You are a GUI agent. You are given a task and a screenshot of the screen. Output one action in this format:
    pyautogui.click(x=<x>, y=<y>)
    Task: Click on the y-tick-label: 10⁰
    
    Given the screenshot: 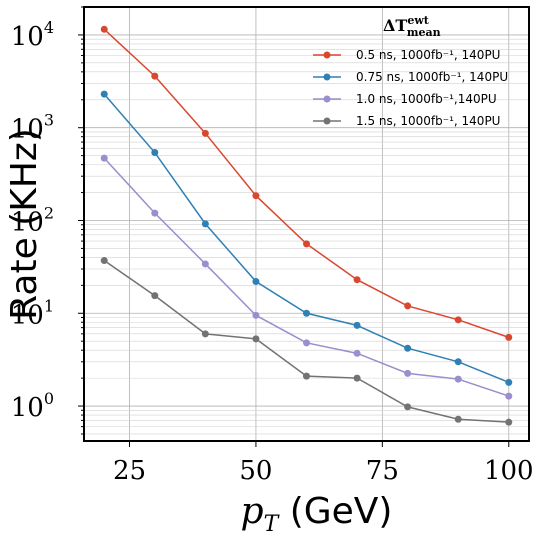 What is the action you would take?
    pyautogui.click(x=32, y=406)
    